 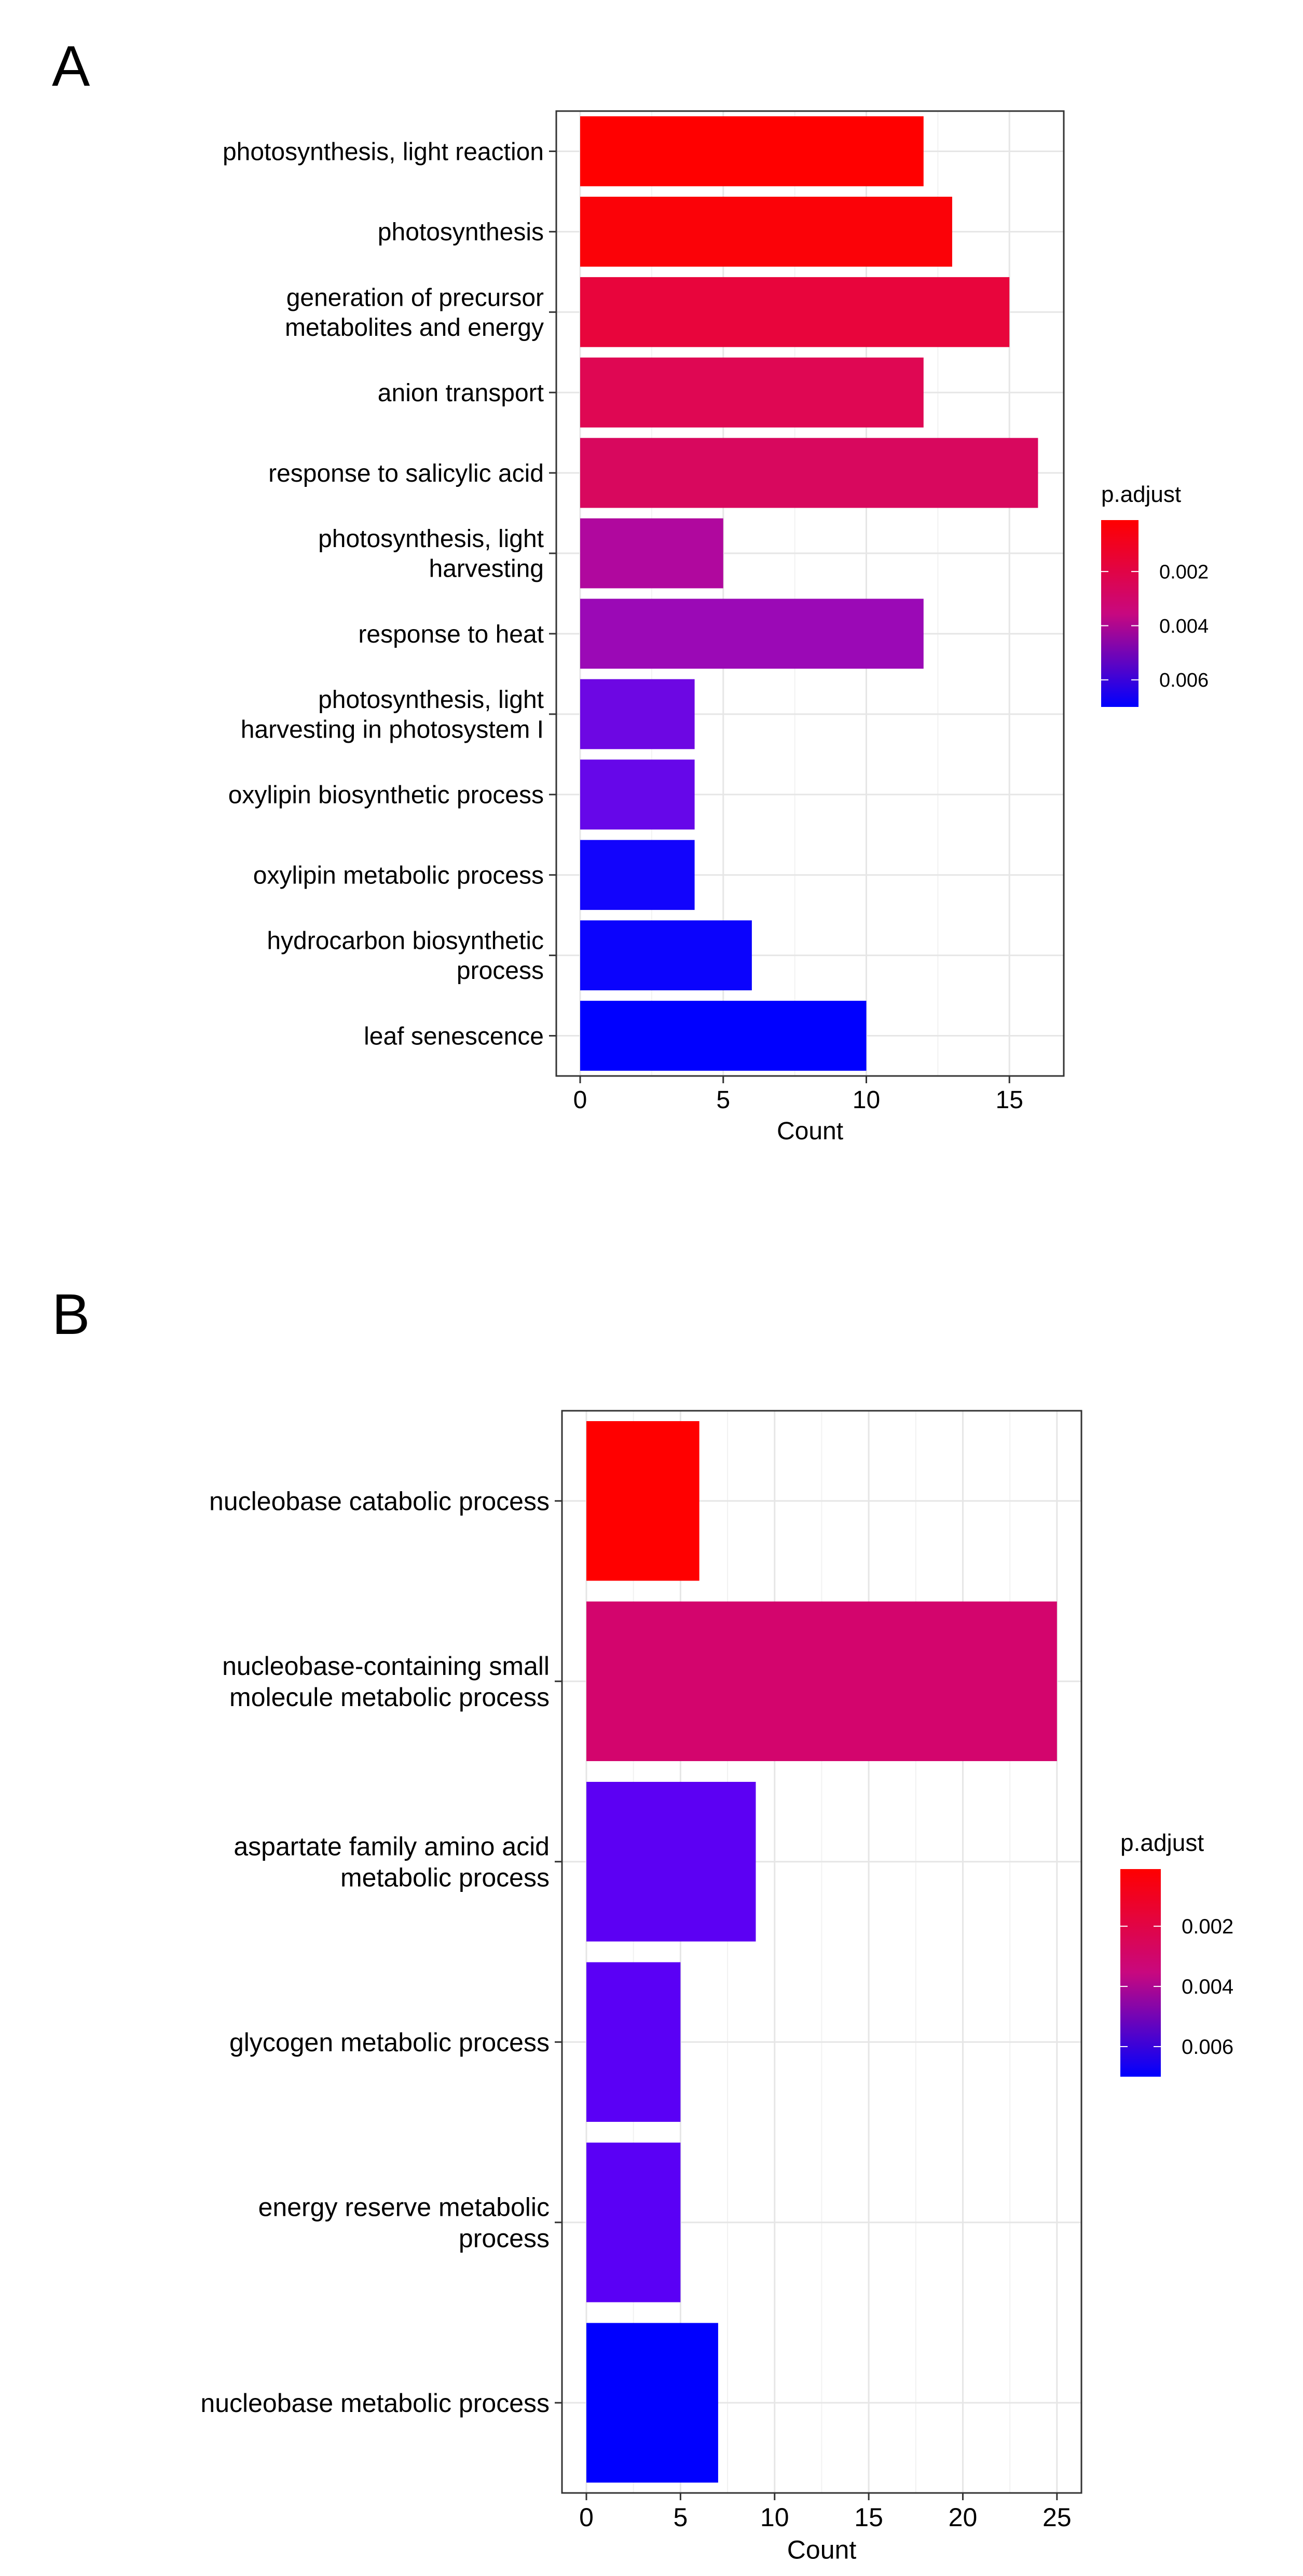 What do you see at coordinates (963, 2517) in the screenshot?
I see `x-tick-label: 20` at bounding box center [963, 2517].